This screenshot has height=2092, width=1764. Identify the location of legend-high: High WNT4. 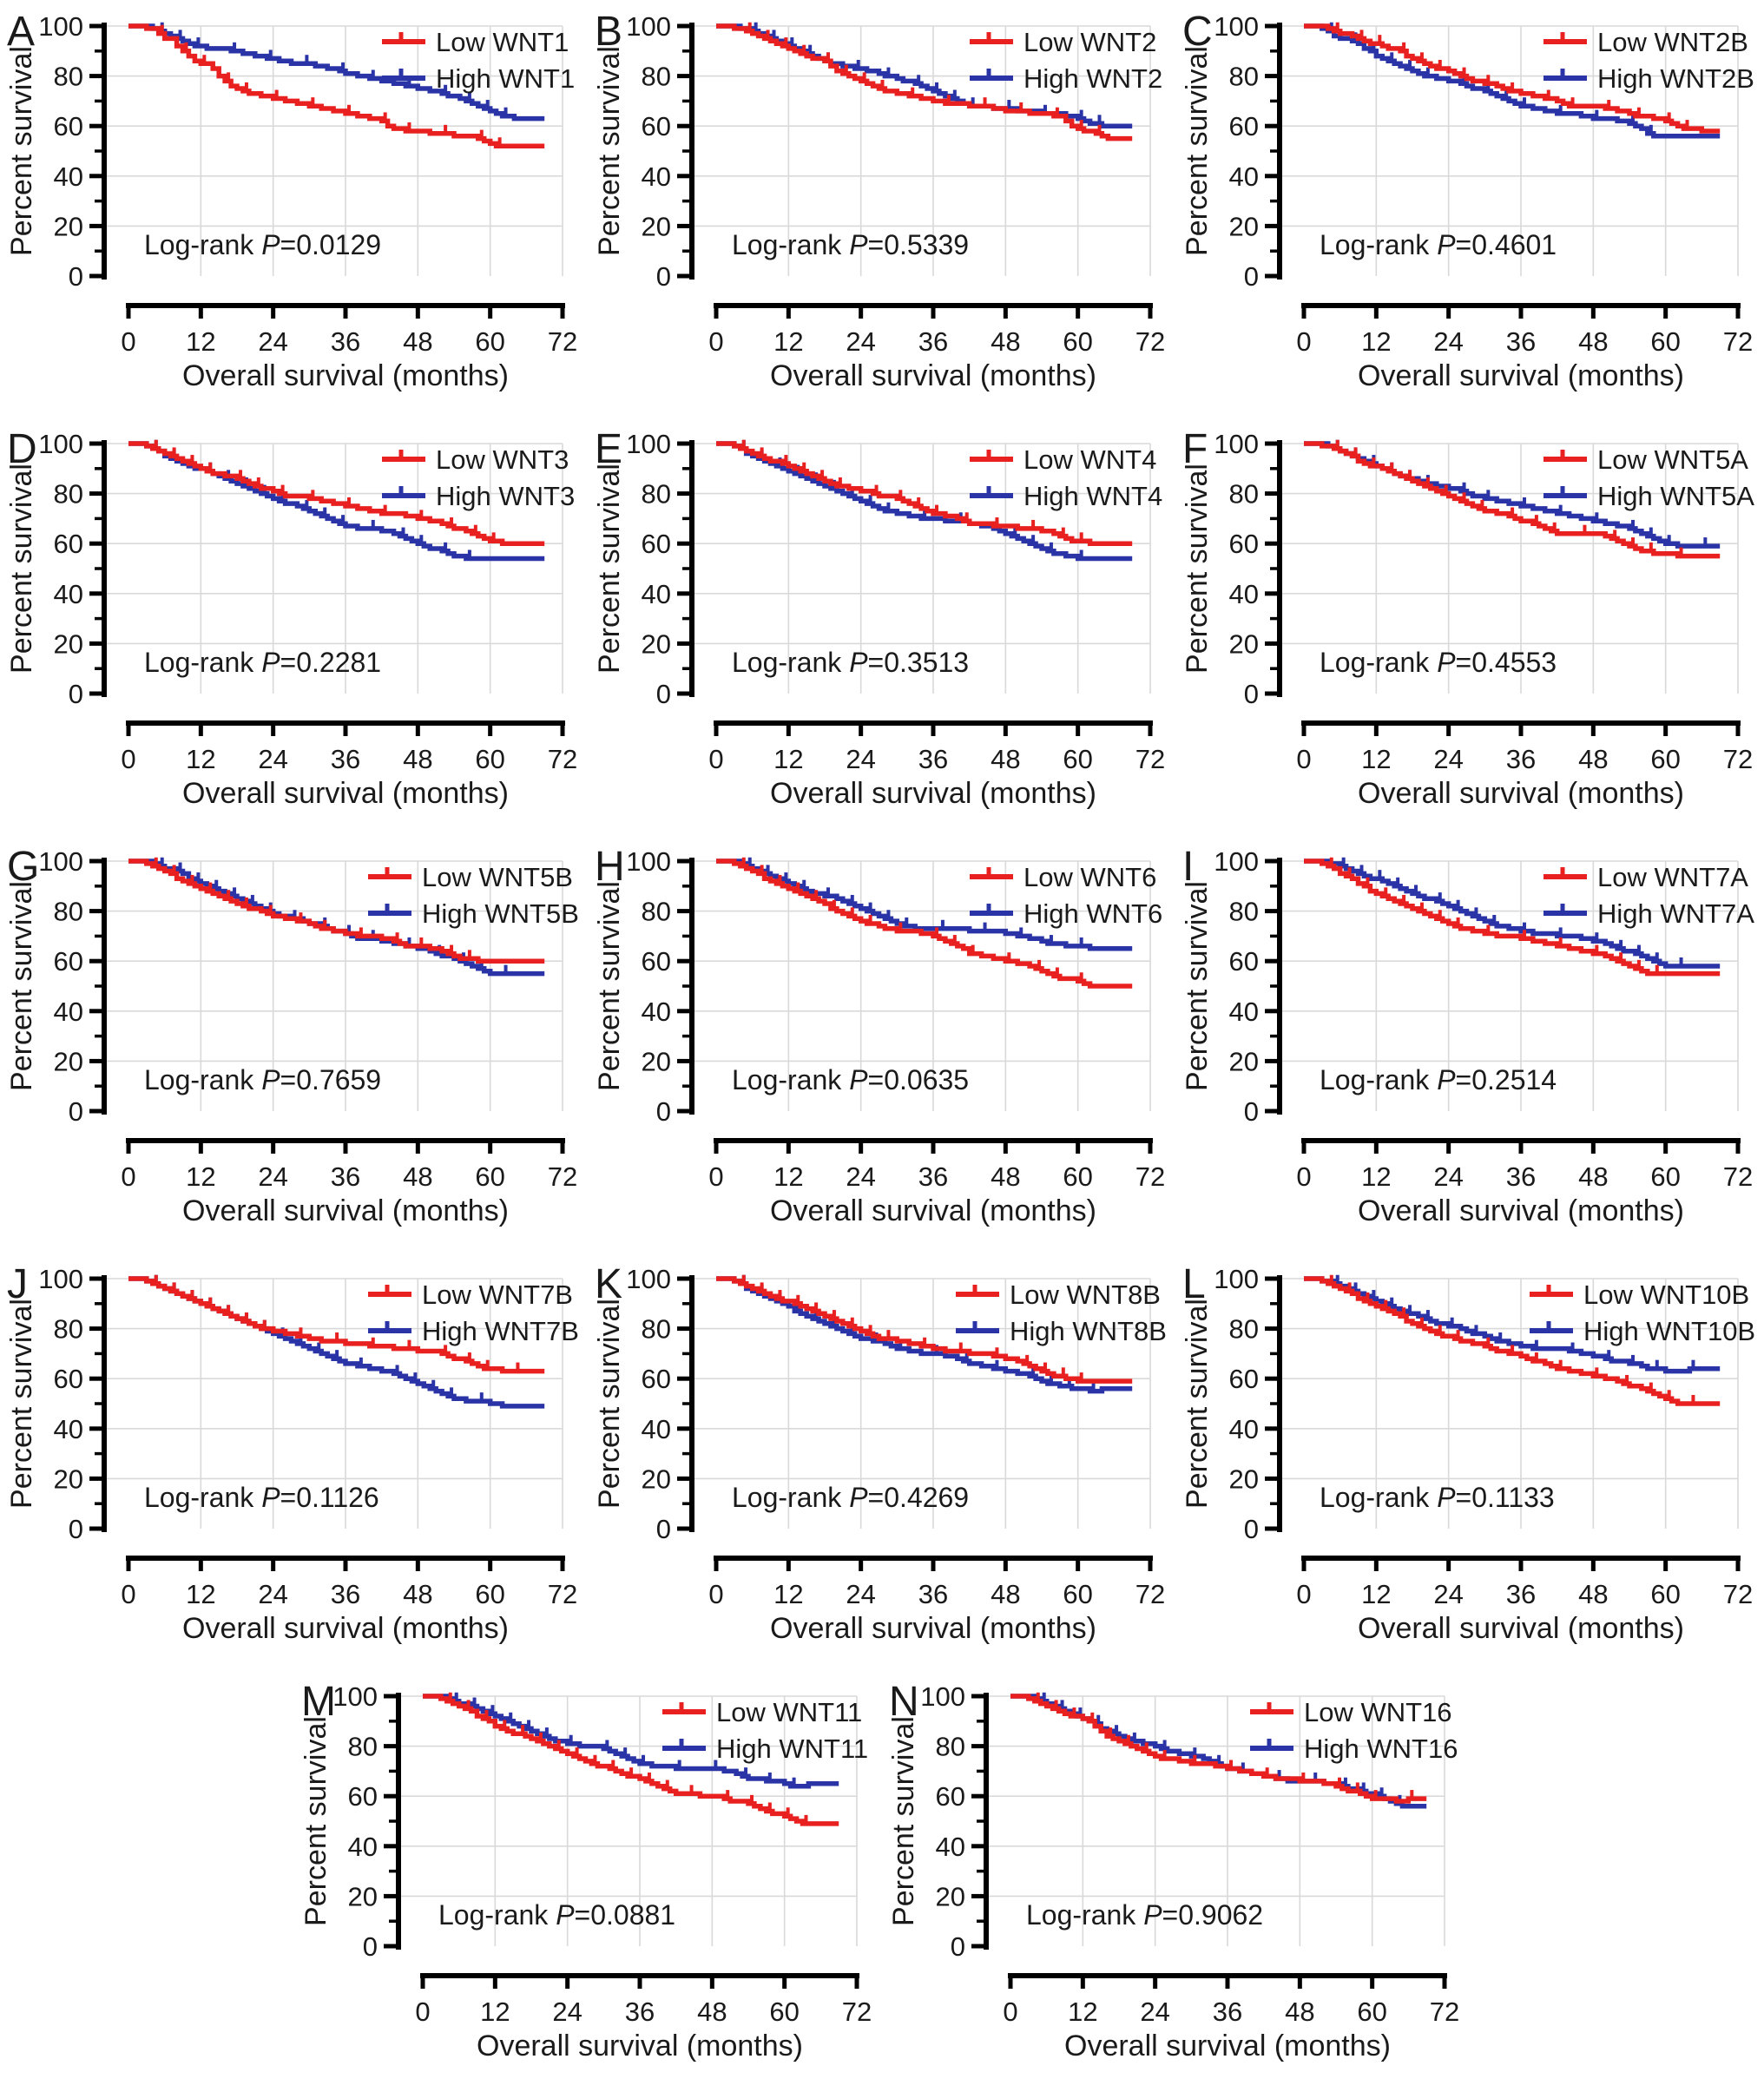
(1066, 496).